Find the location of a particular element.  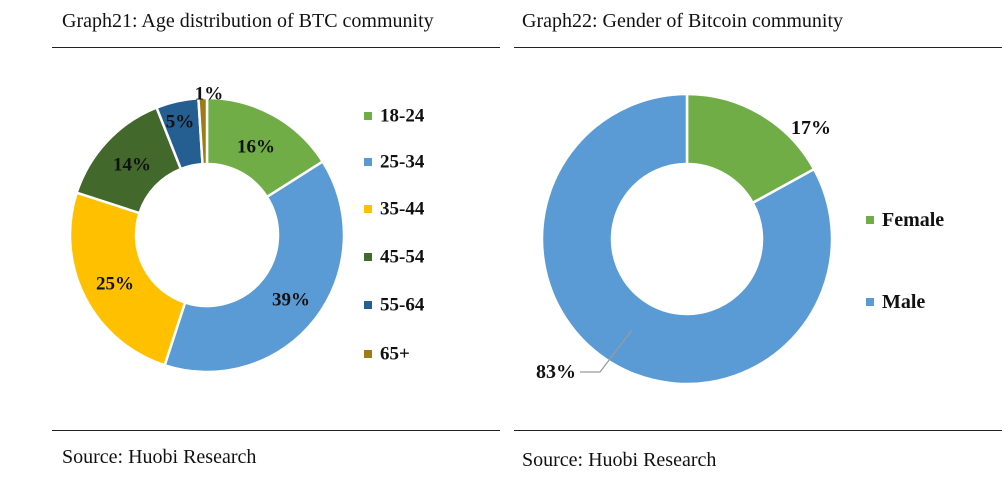

gender-chart-source: Source: Huobi Research is located at coordinates (619, 460).